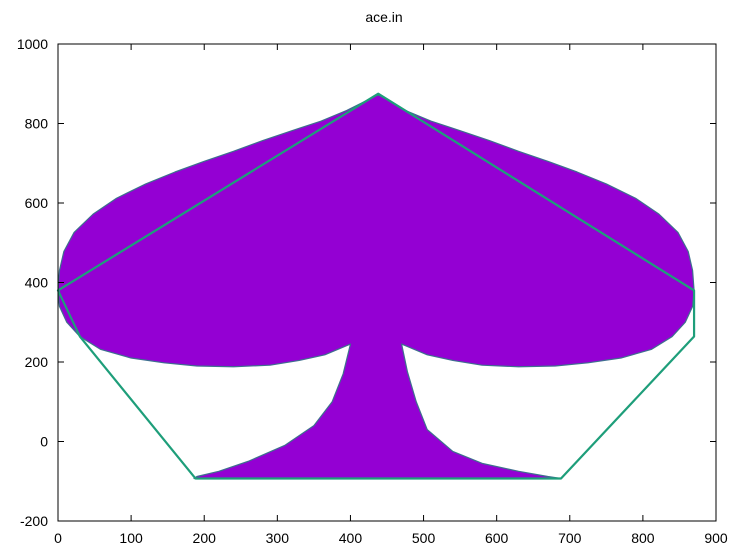 This screenshot has height=551, width=734. I want to click on y-tick-label: 400, so click(37, 283).